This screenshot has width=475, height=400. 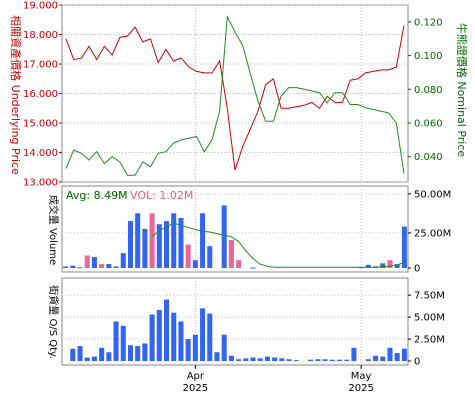 I want to click on price-tick-label: 13.000, so click(x=40, y=183).